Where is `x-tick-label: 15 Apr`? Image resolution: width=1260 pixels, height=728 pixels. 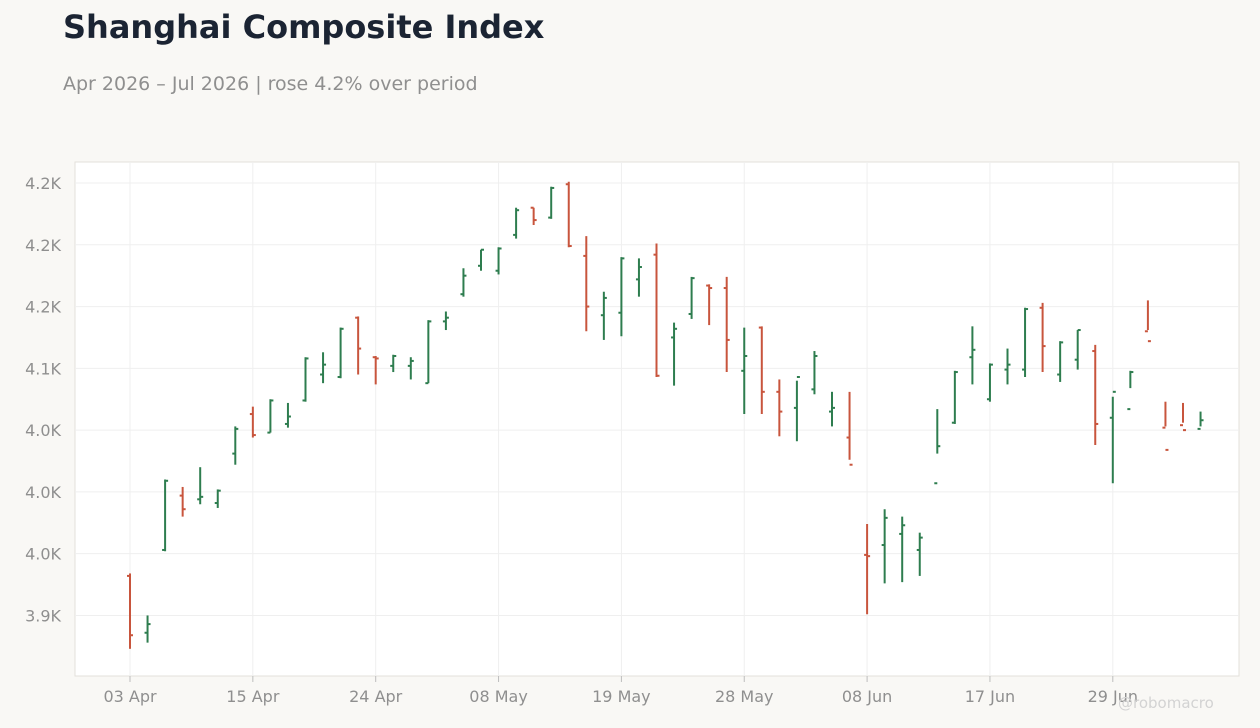 x-tick-label: 15 Apr is located at coordinates (253, 696).